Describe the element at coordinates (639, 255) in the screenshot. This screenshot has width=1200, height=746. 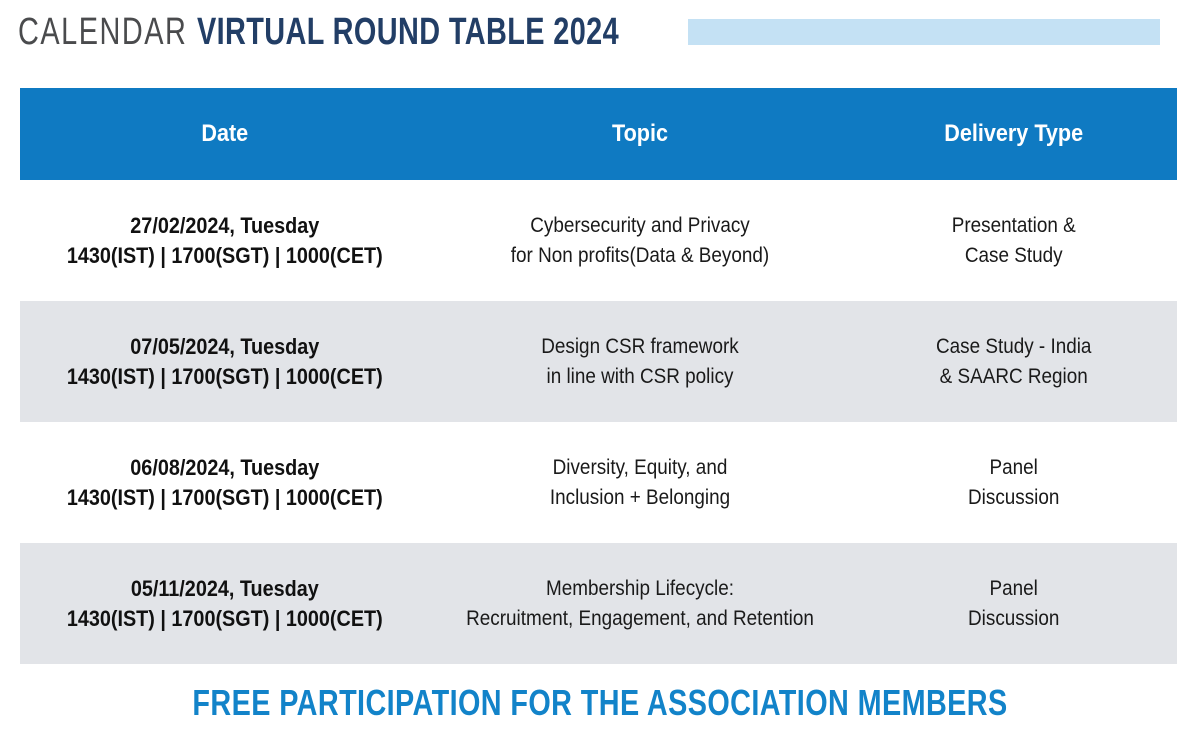
I see `topic-line: for Non profits(Data & Beyond)` at that location.